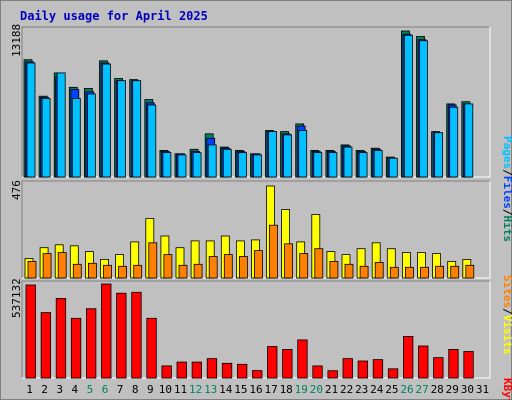  What do you see at coordinates (180, 389) in the screenshot?
I see `x-tick-label: 11` at bounding box center [180, 389].